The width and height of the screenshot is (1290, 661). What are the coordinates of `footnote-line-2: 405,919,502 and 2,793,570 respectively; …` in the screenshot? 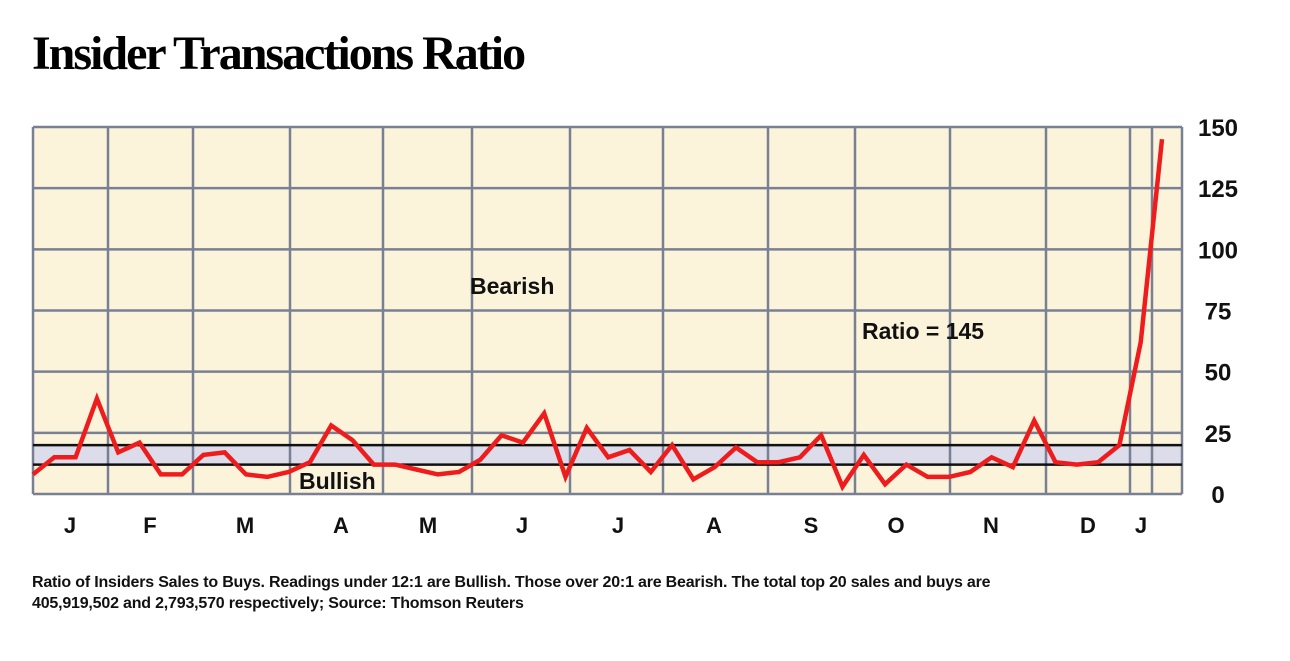 It's located at (278, 603).